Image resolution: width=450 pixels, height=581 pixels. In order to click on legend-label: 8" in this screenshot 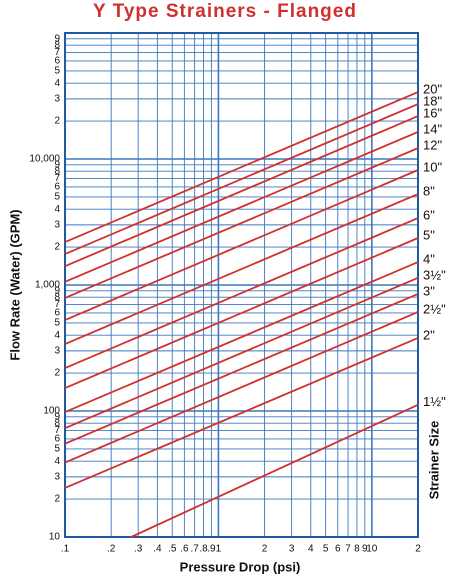, I will do `click(429, 190)`.